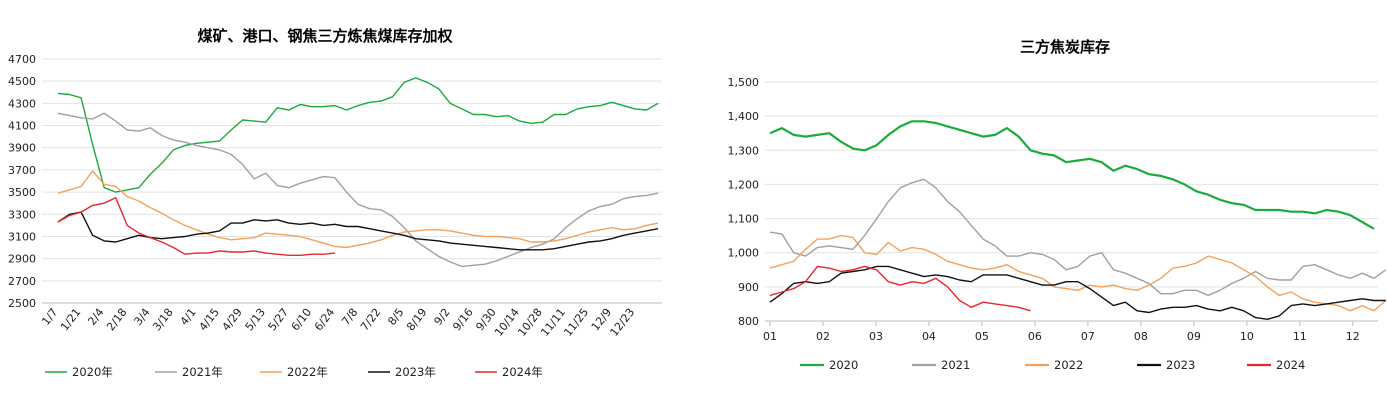 The width and height of the screenshot is (1387, 406). I want to click on y-tick-1-400: 1,400, so click(744, 116).